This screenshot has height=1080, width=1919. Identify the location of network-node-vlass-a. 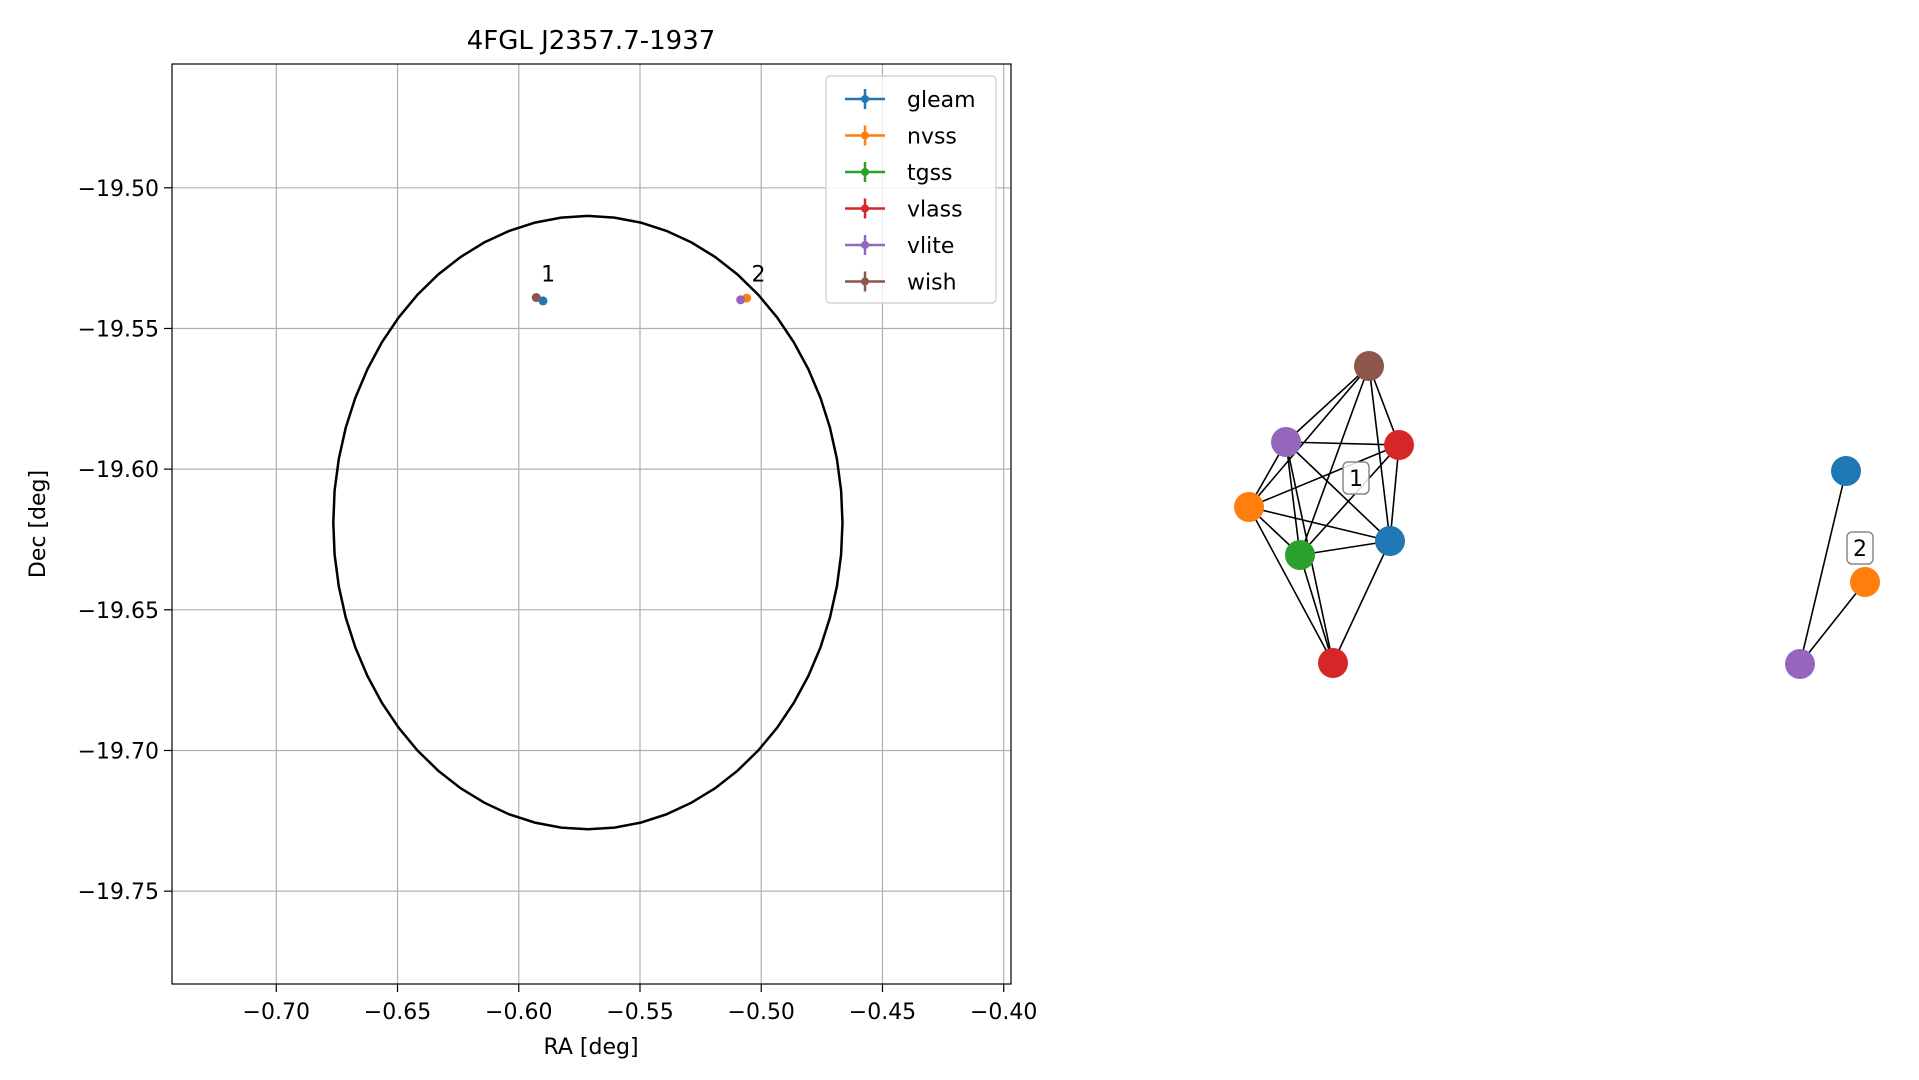
(1399, 445).